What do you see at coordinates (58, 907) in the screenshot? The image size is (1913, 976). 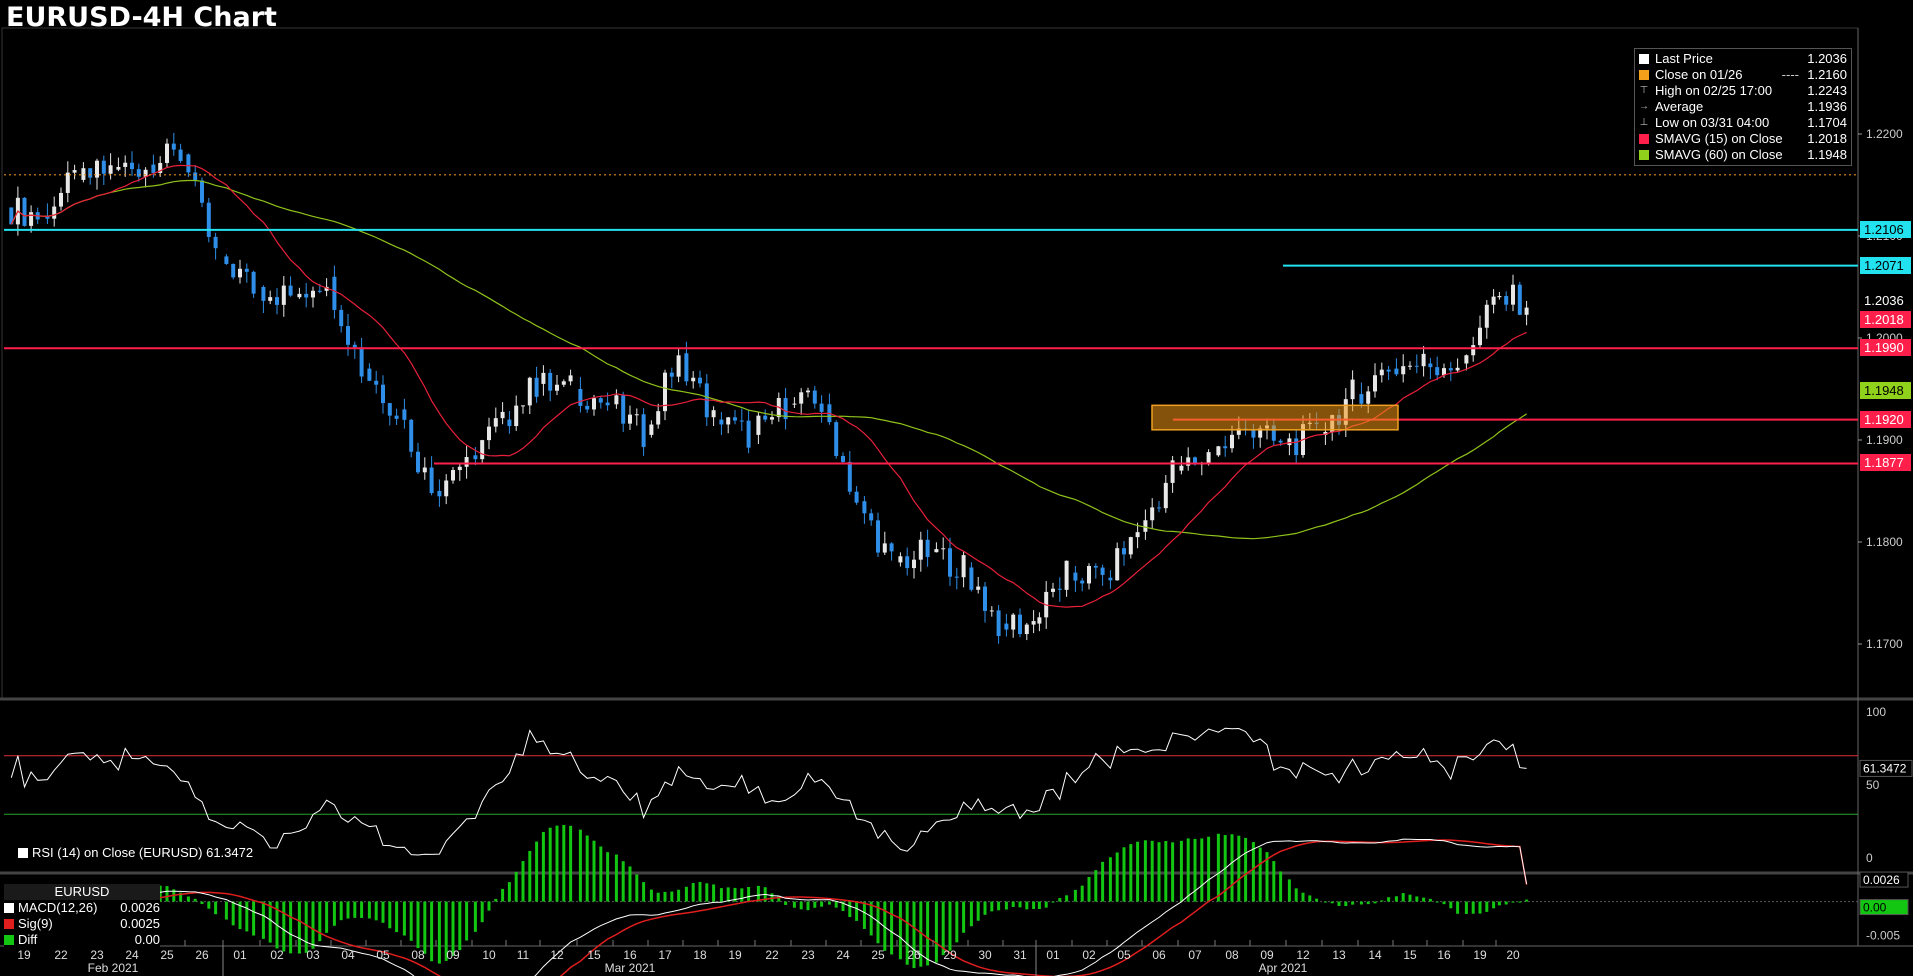 I see `macd-legend-label: MACD(12,26)` at bounding box center [58, 907].